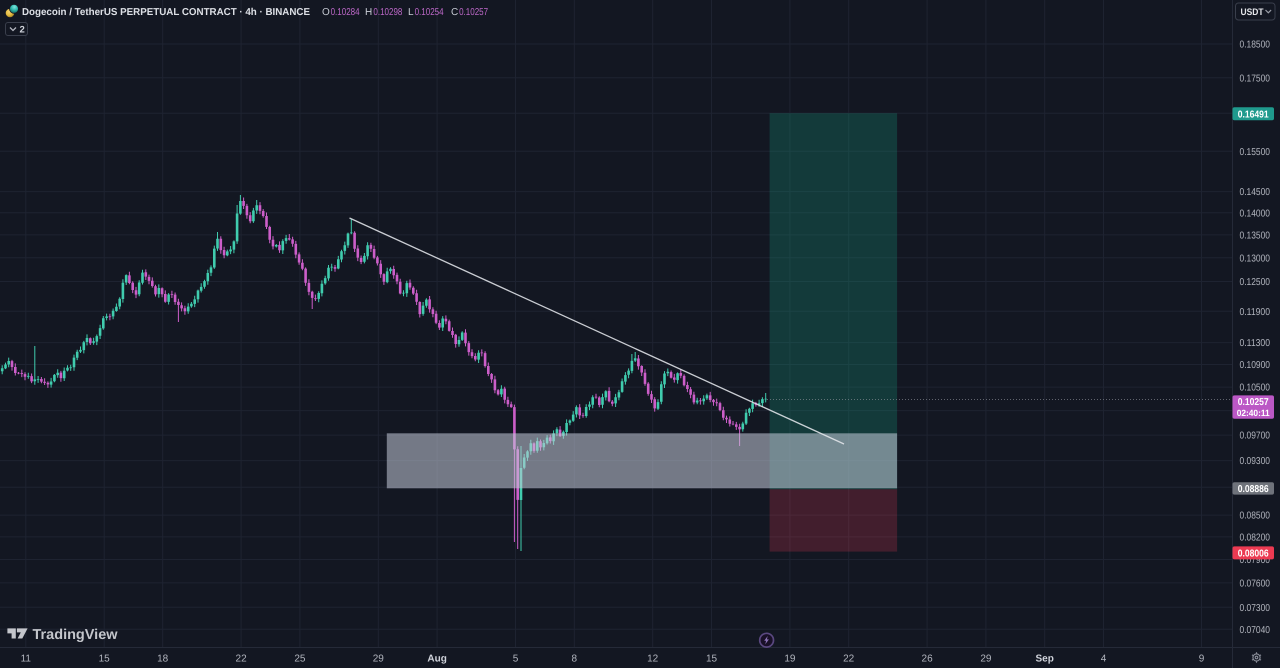 Image resolution: width=1280 pixels, height=668 pixels. Describe the element at coordinates (516, 659) in the screenshot. I see `svg-text: 5` at that location.